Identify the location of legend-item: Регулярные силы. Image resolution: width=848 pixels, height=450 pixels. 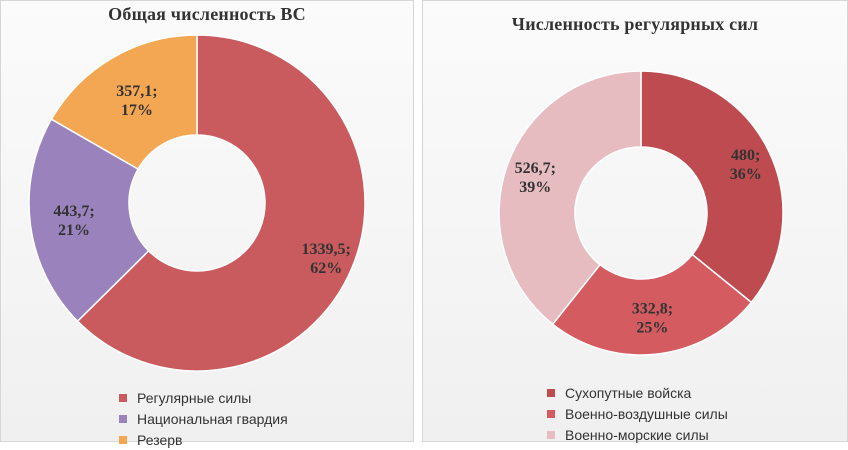
(203, 397).